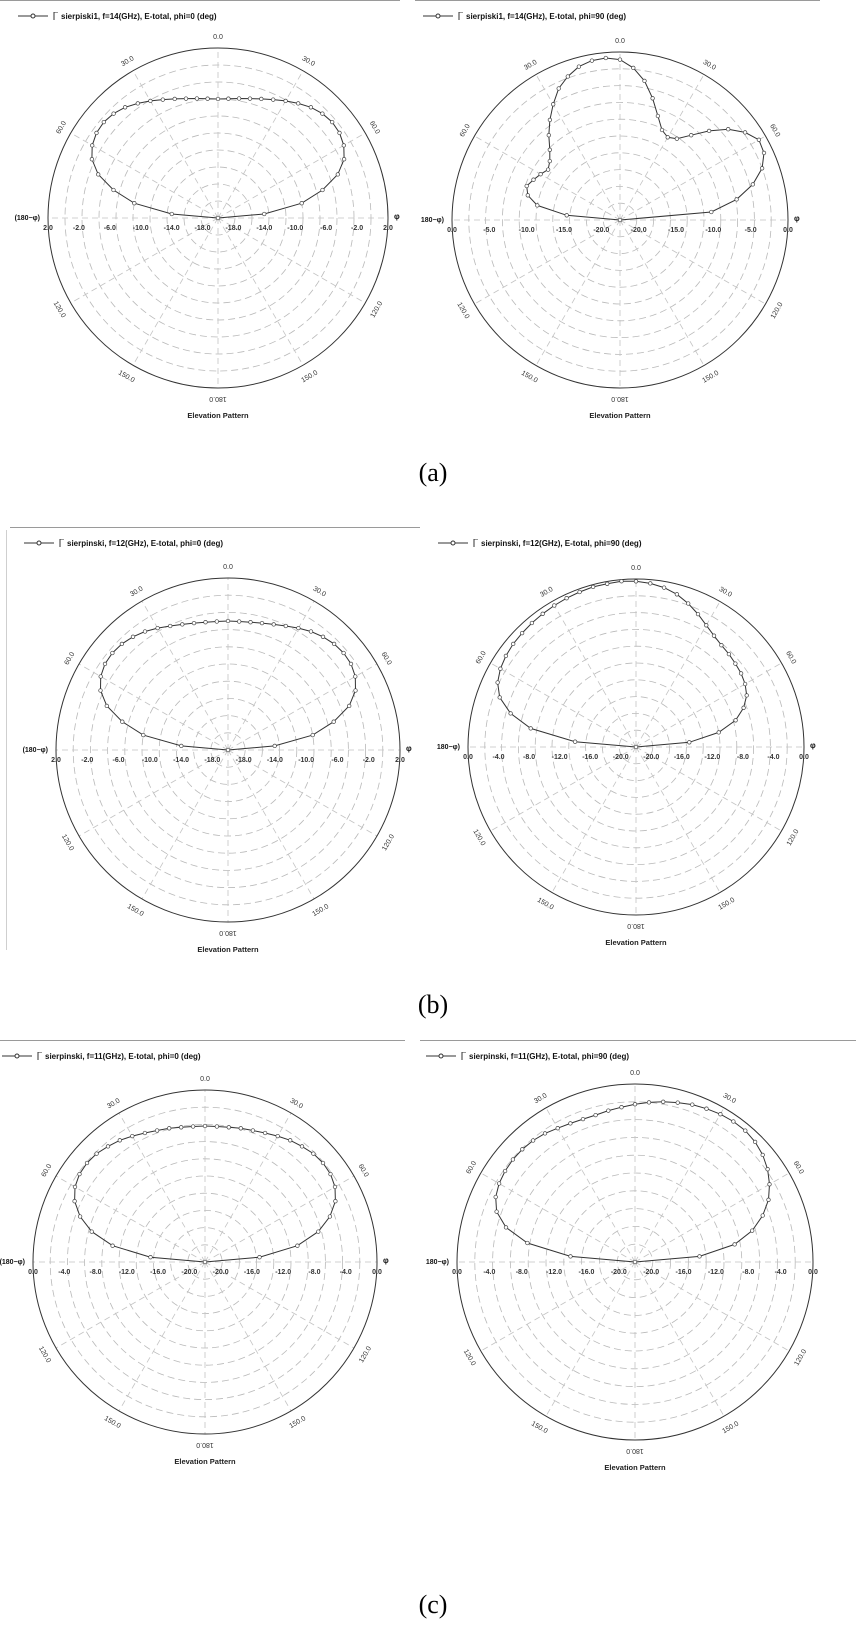 The height and width of the screenshot is (1641, 866). Describe the element at coordinates (79, 228) in the screenshot. I see `radial-tick-label: -2.0` at that location.